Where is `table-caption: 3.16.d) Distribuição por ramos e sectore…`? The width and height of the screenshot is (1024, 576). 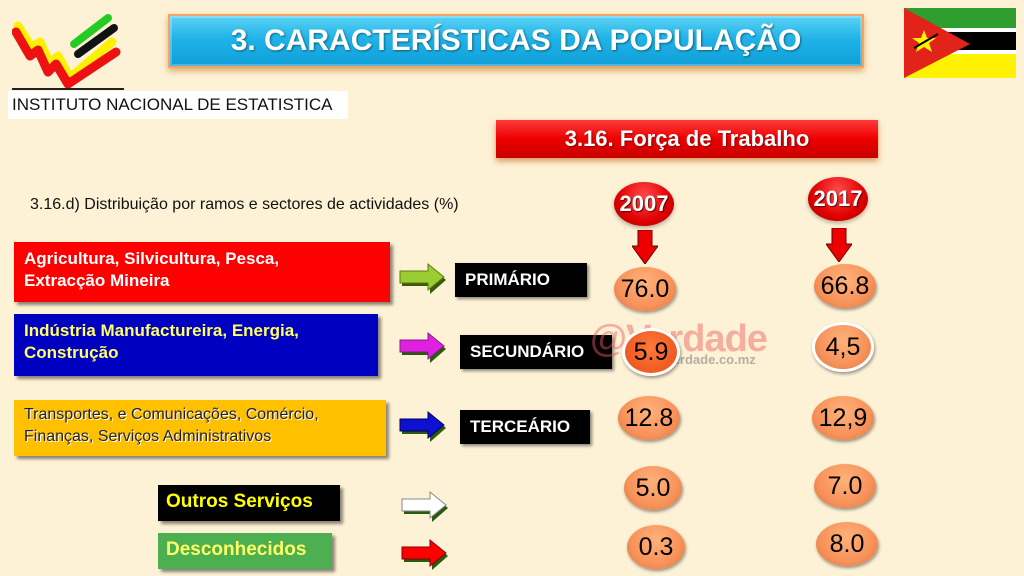 table-caption: 3.16.d) Distribuição por ramos e sectore… is located at coordinates (244, 204).